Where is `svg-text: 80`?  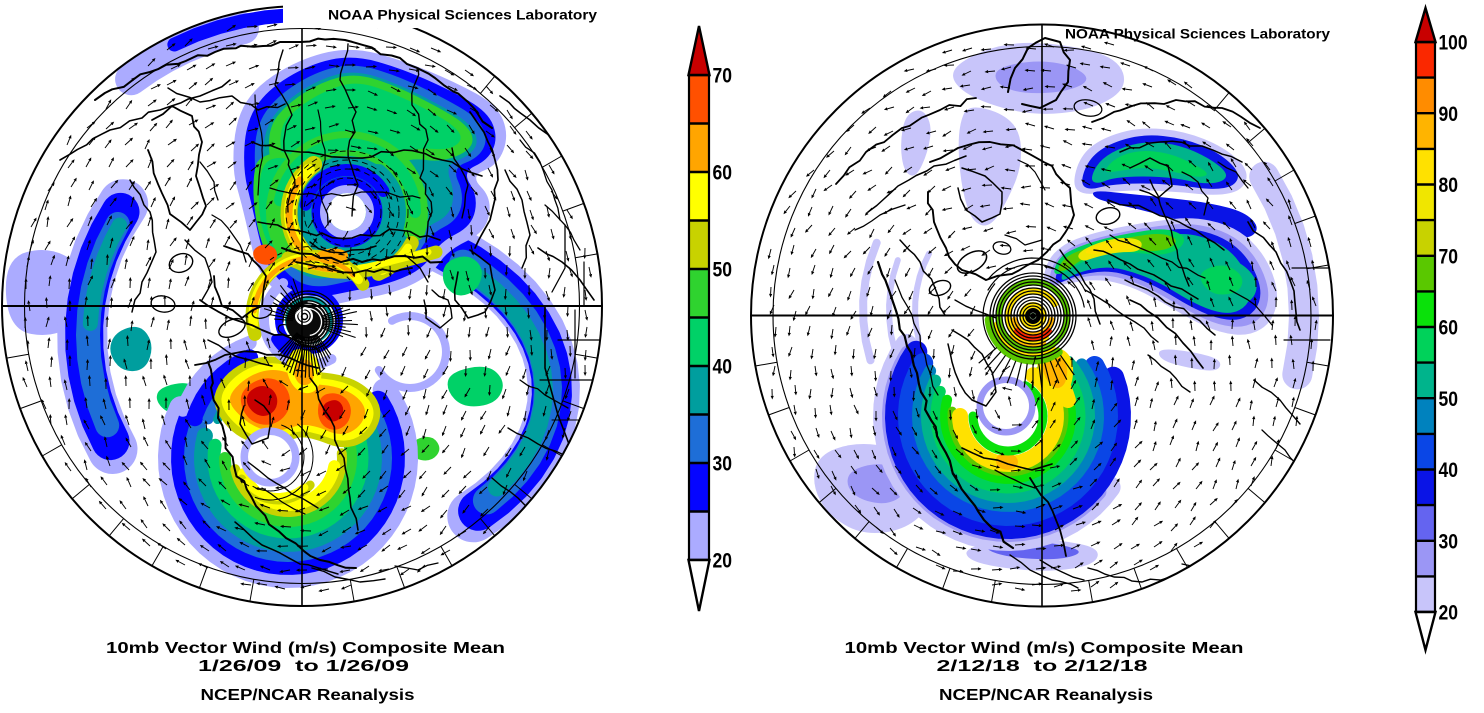
svg-text: 80 is located at coordinates (1449, 185).